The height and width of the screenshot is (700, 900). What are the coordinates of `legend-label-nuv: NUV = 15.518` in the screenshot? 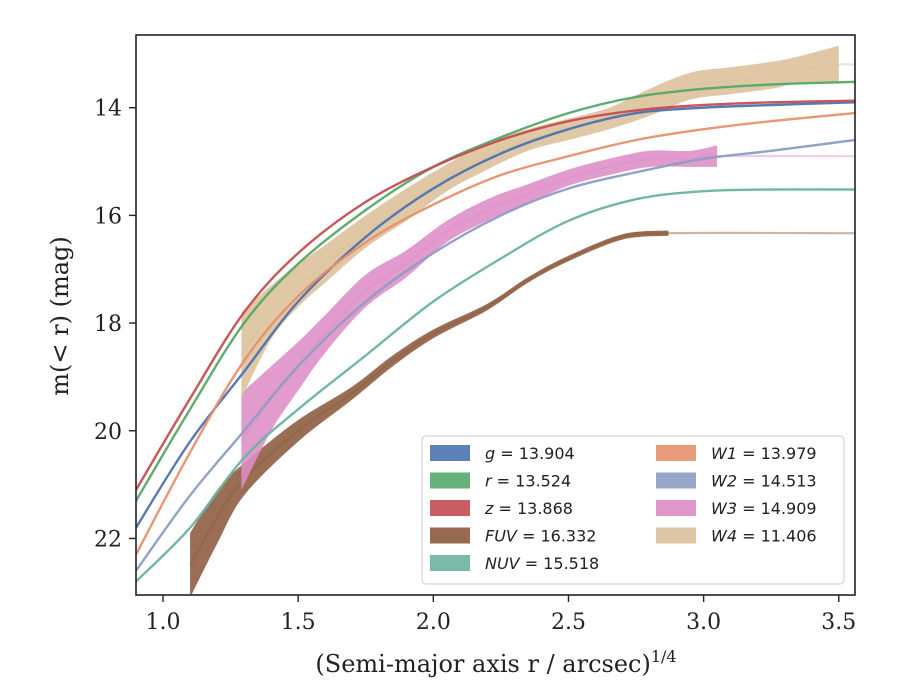 It's located at (542, 563).